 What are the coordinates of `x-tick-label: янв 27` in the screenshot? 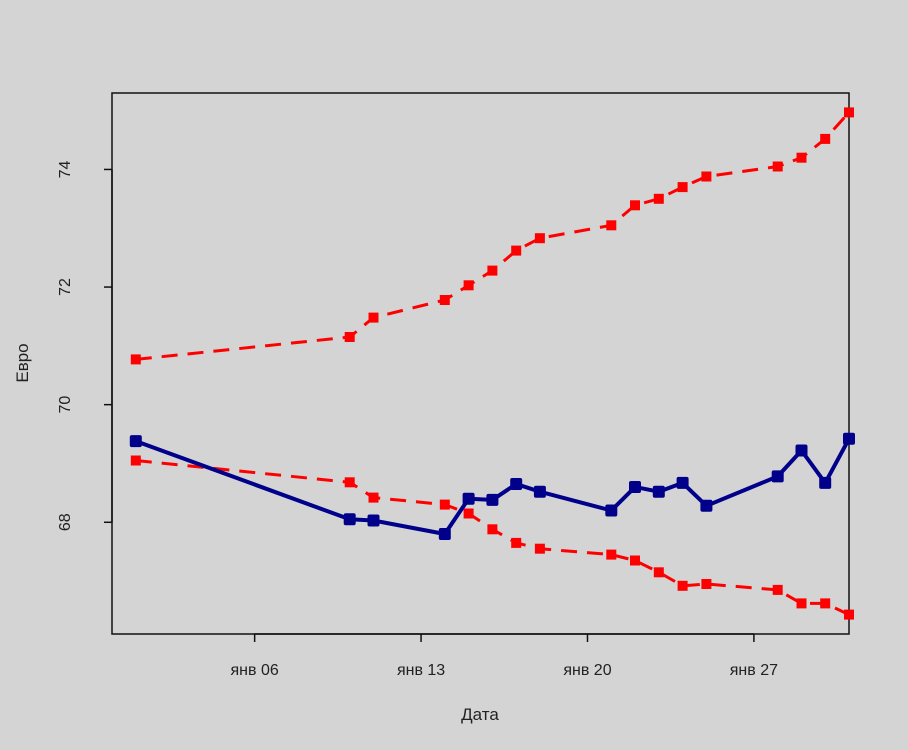 It's located at (754, 670).